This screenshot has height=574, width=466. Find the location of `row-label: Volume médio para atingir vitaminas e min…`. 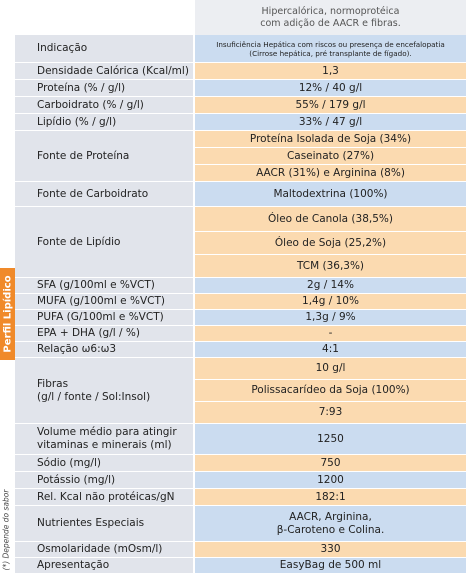

row-label: Volume médio para atingir vitaminas e min… is located at coordinates (105, 439).